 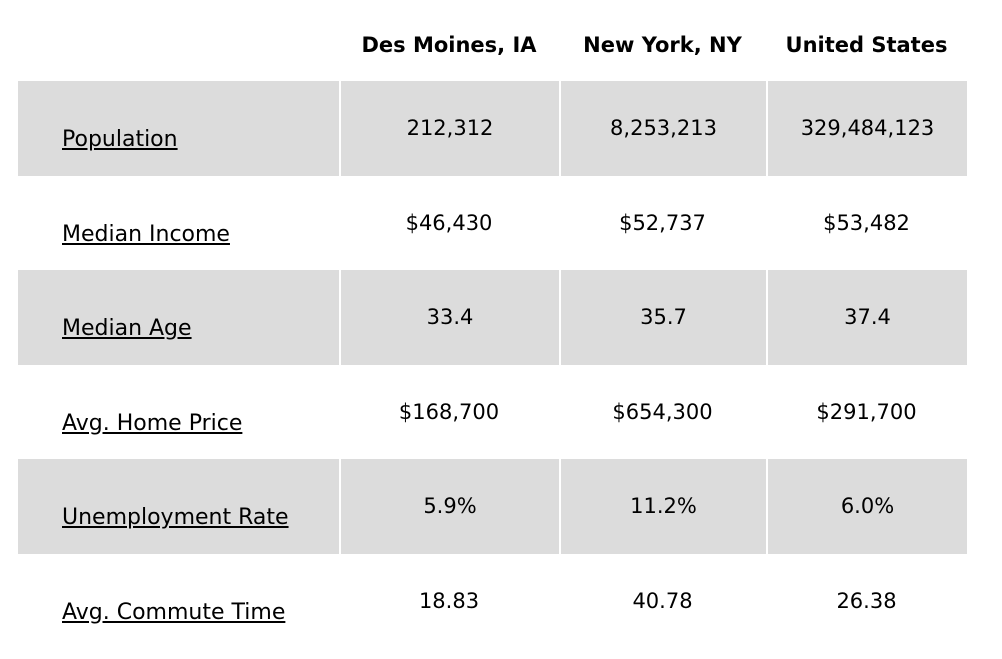 I want to click on header-empty-cell, so click(x=178, y=40).